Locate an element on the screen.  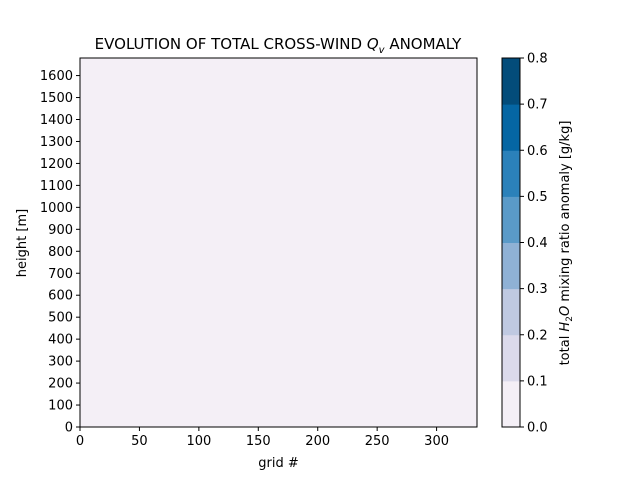
y-tick-label: 1400 is located at coordinates (56, 120).